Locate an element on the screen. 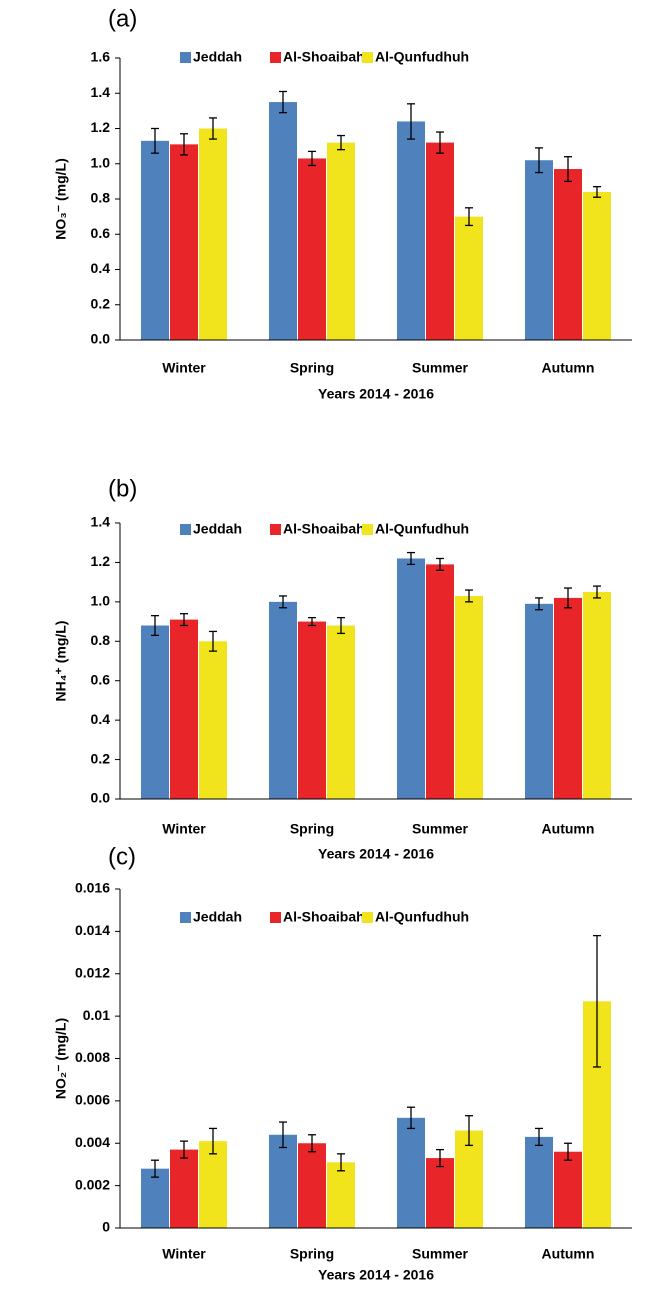 The width and height of the screenshot is (654, 1295). legend-label: Al-Qunfudhuh is located at coordinates (422, 57).